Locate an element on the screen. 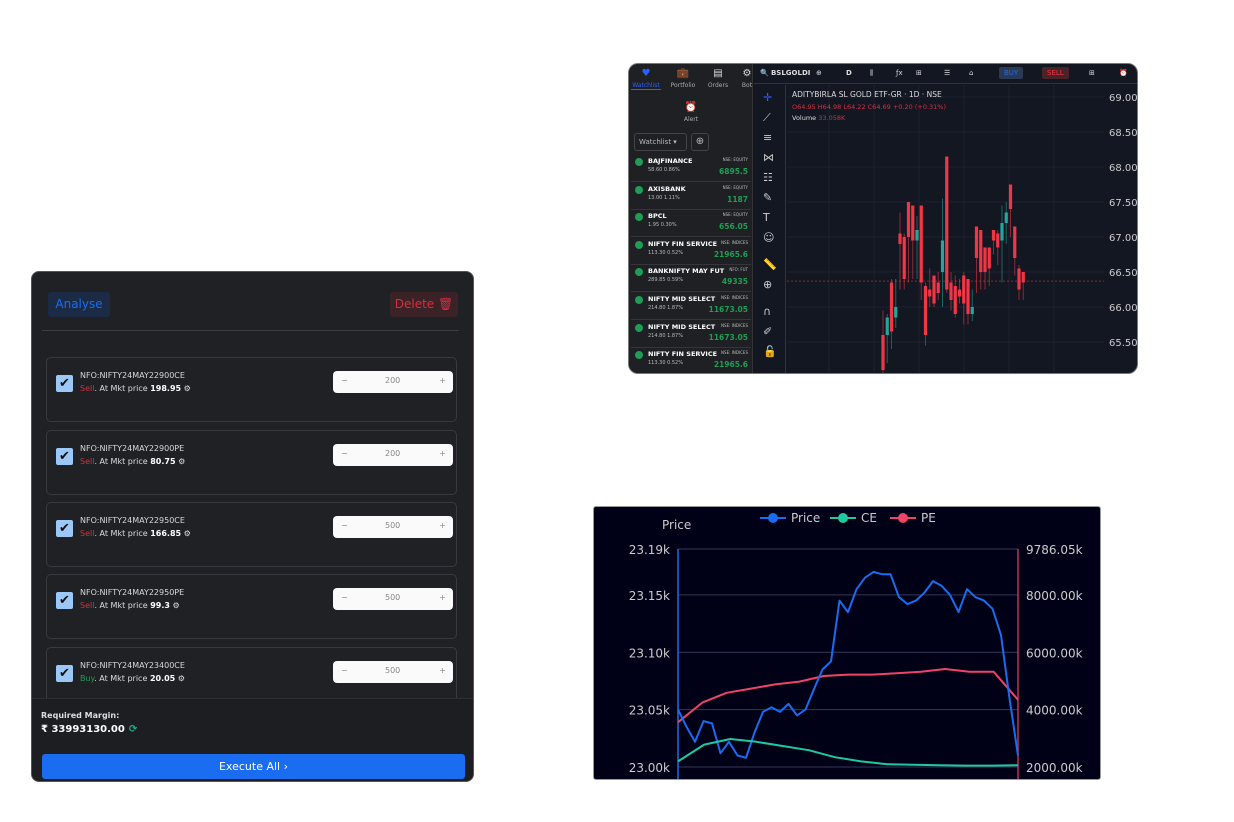  analyse-button: Analyse is located at coordinates (79, 304).